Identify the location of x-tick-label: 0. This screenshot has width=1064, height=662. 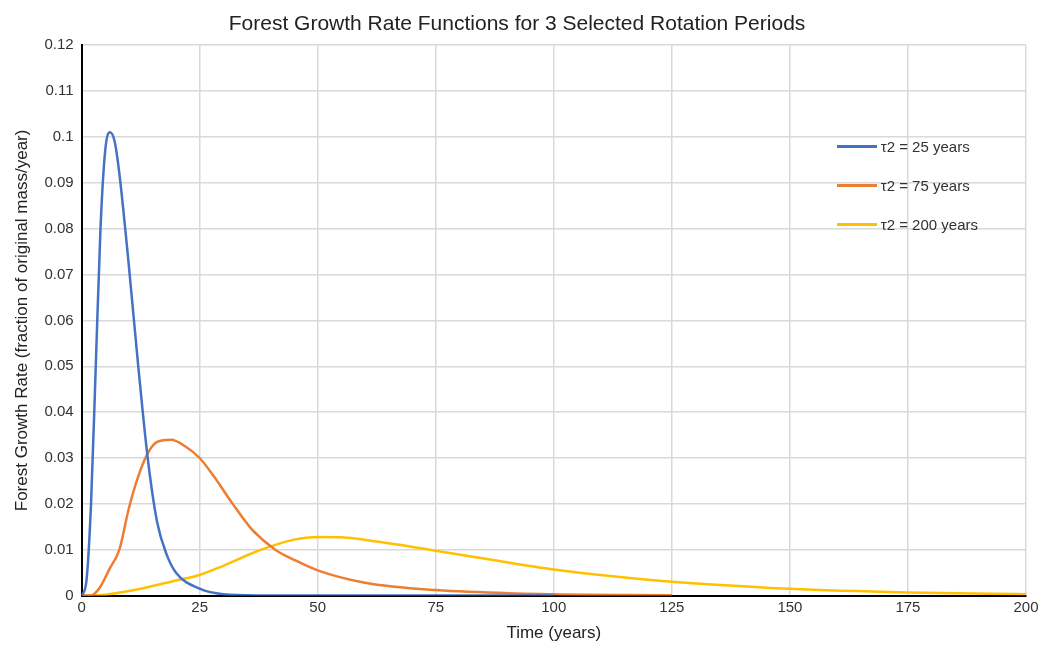
(81, 606).